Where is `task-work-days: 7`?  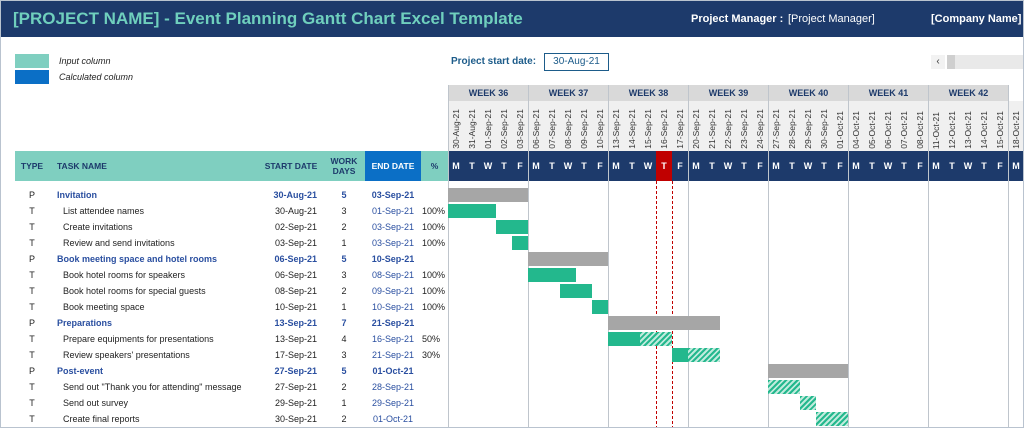
task-work-days: 7 is located at coordinates (344, 323).